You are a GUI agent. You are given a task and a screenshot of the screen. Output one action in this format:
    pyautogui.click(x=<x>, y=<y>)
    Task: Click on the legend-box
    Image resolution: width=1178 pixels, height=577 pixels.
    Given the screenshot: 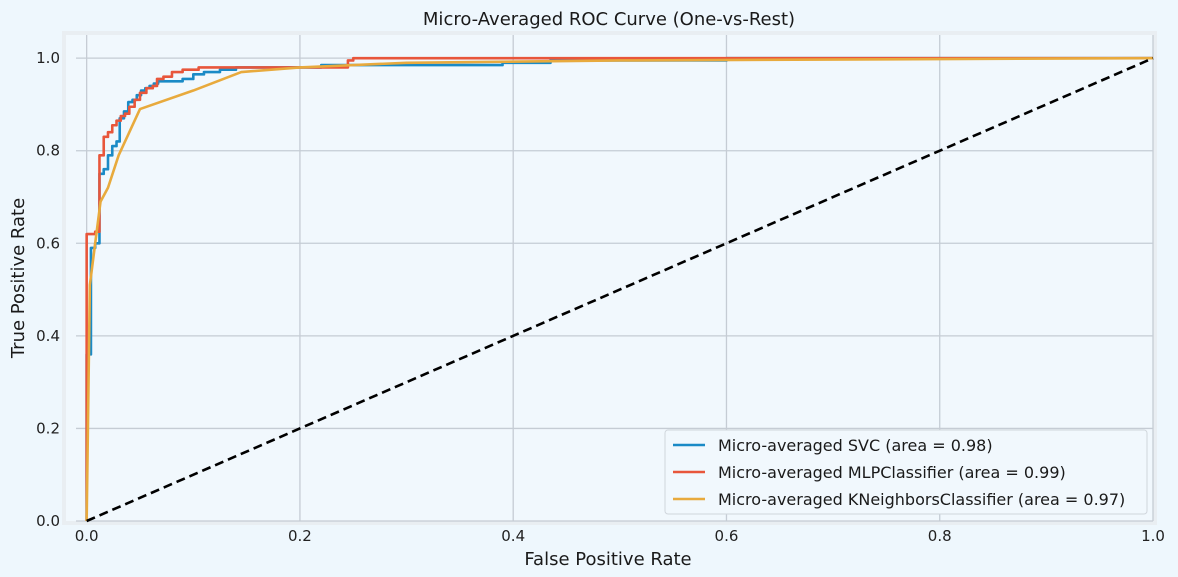 What is the action you would take?
    pyautogui.click(x=906, y=472)
    